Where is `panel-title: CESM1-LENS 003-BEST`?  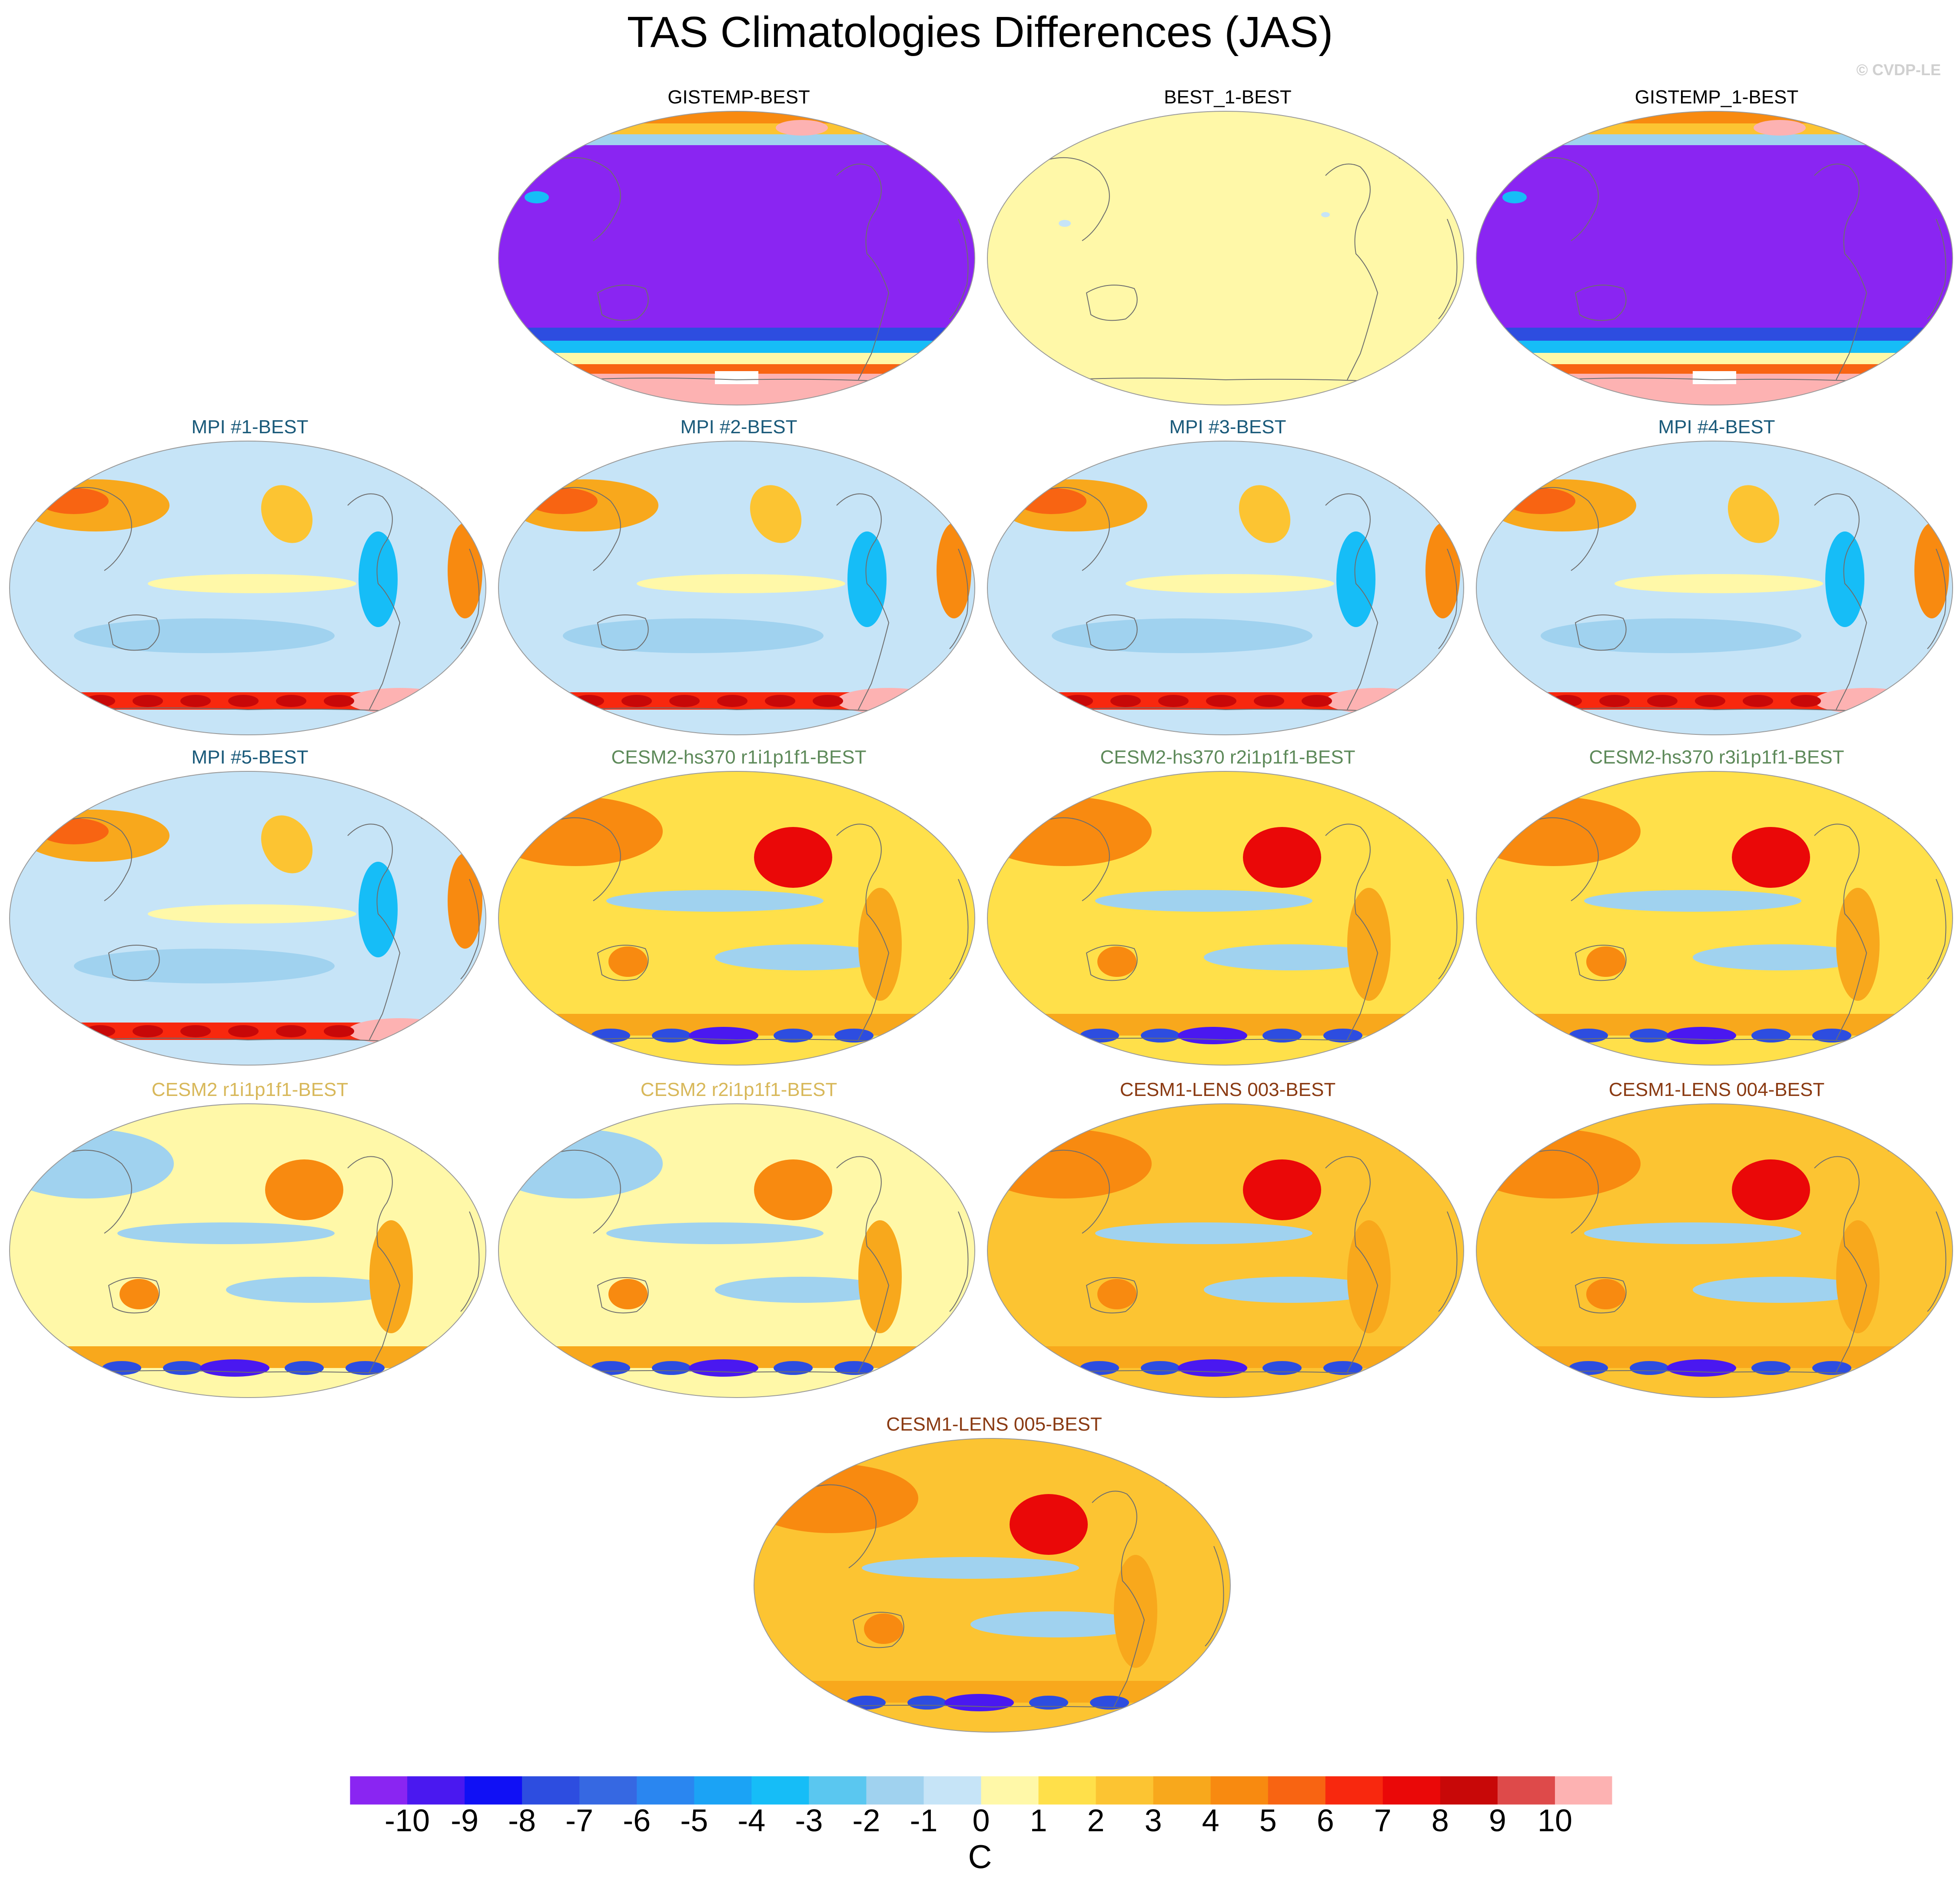 panel-title: CESM1-LENS 003-BEST is located at coordinates (1228, 1089).